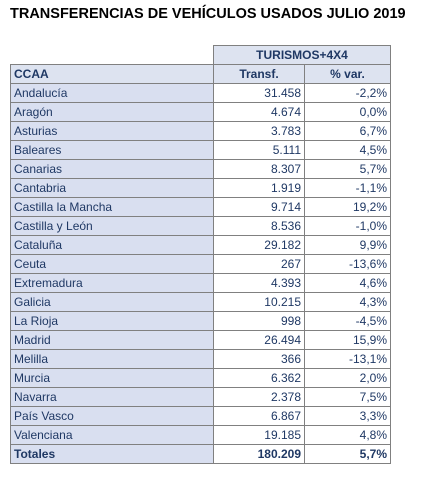 The width and height of the screenshot is (441, 477). I want to click on table-row: Andalucía 31.458 -2,2%, so click(201, 93).